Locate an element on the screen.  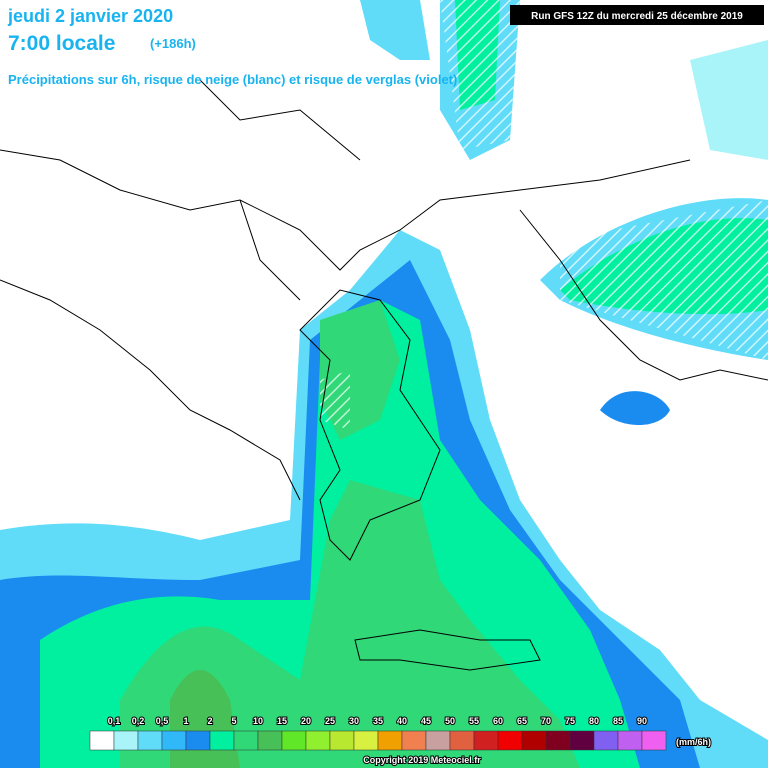
date: jeudi 2 janvier 2020 is located at coordinates (90, 16).